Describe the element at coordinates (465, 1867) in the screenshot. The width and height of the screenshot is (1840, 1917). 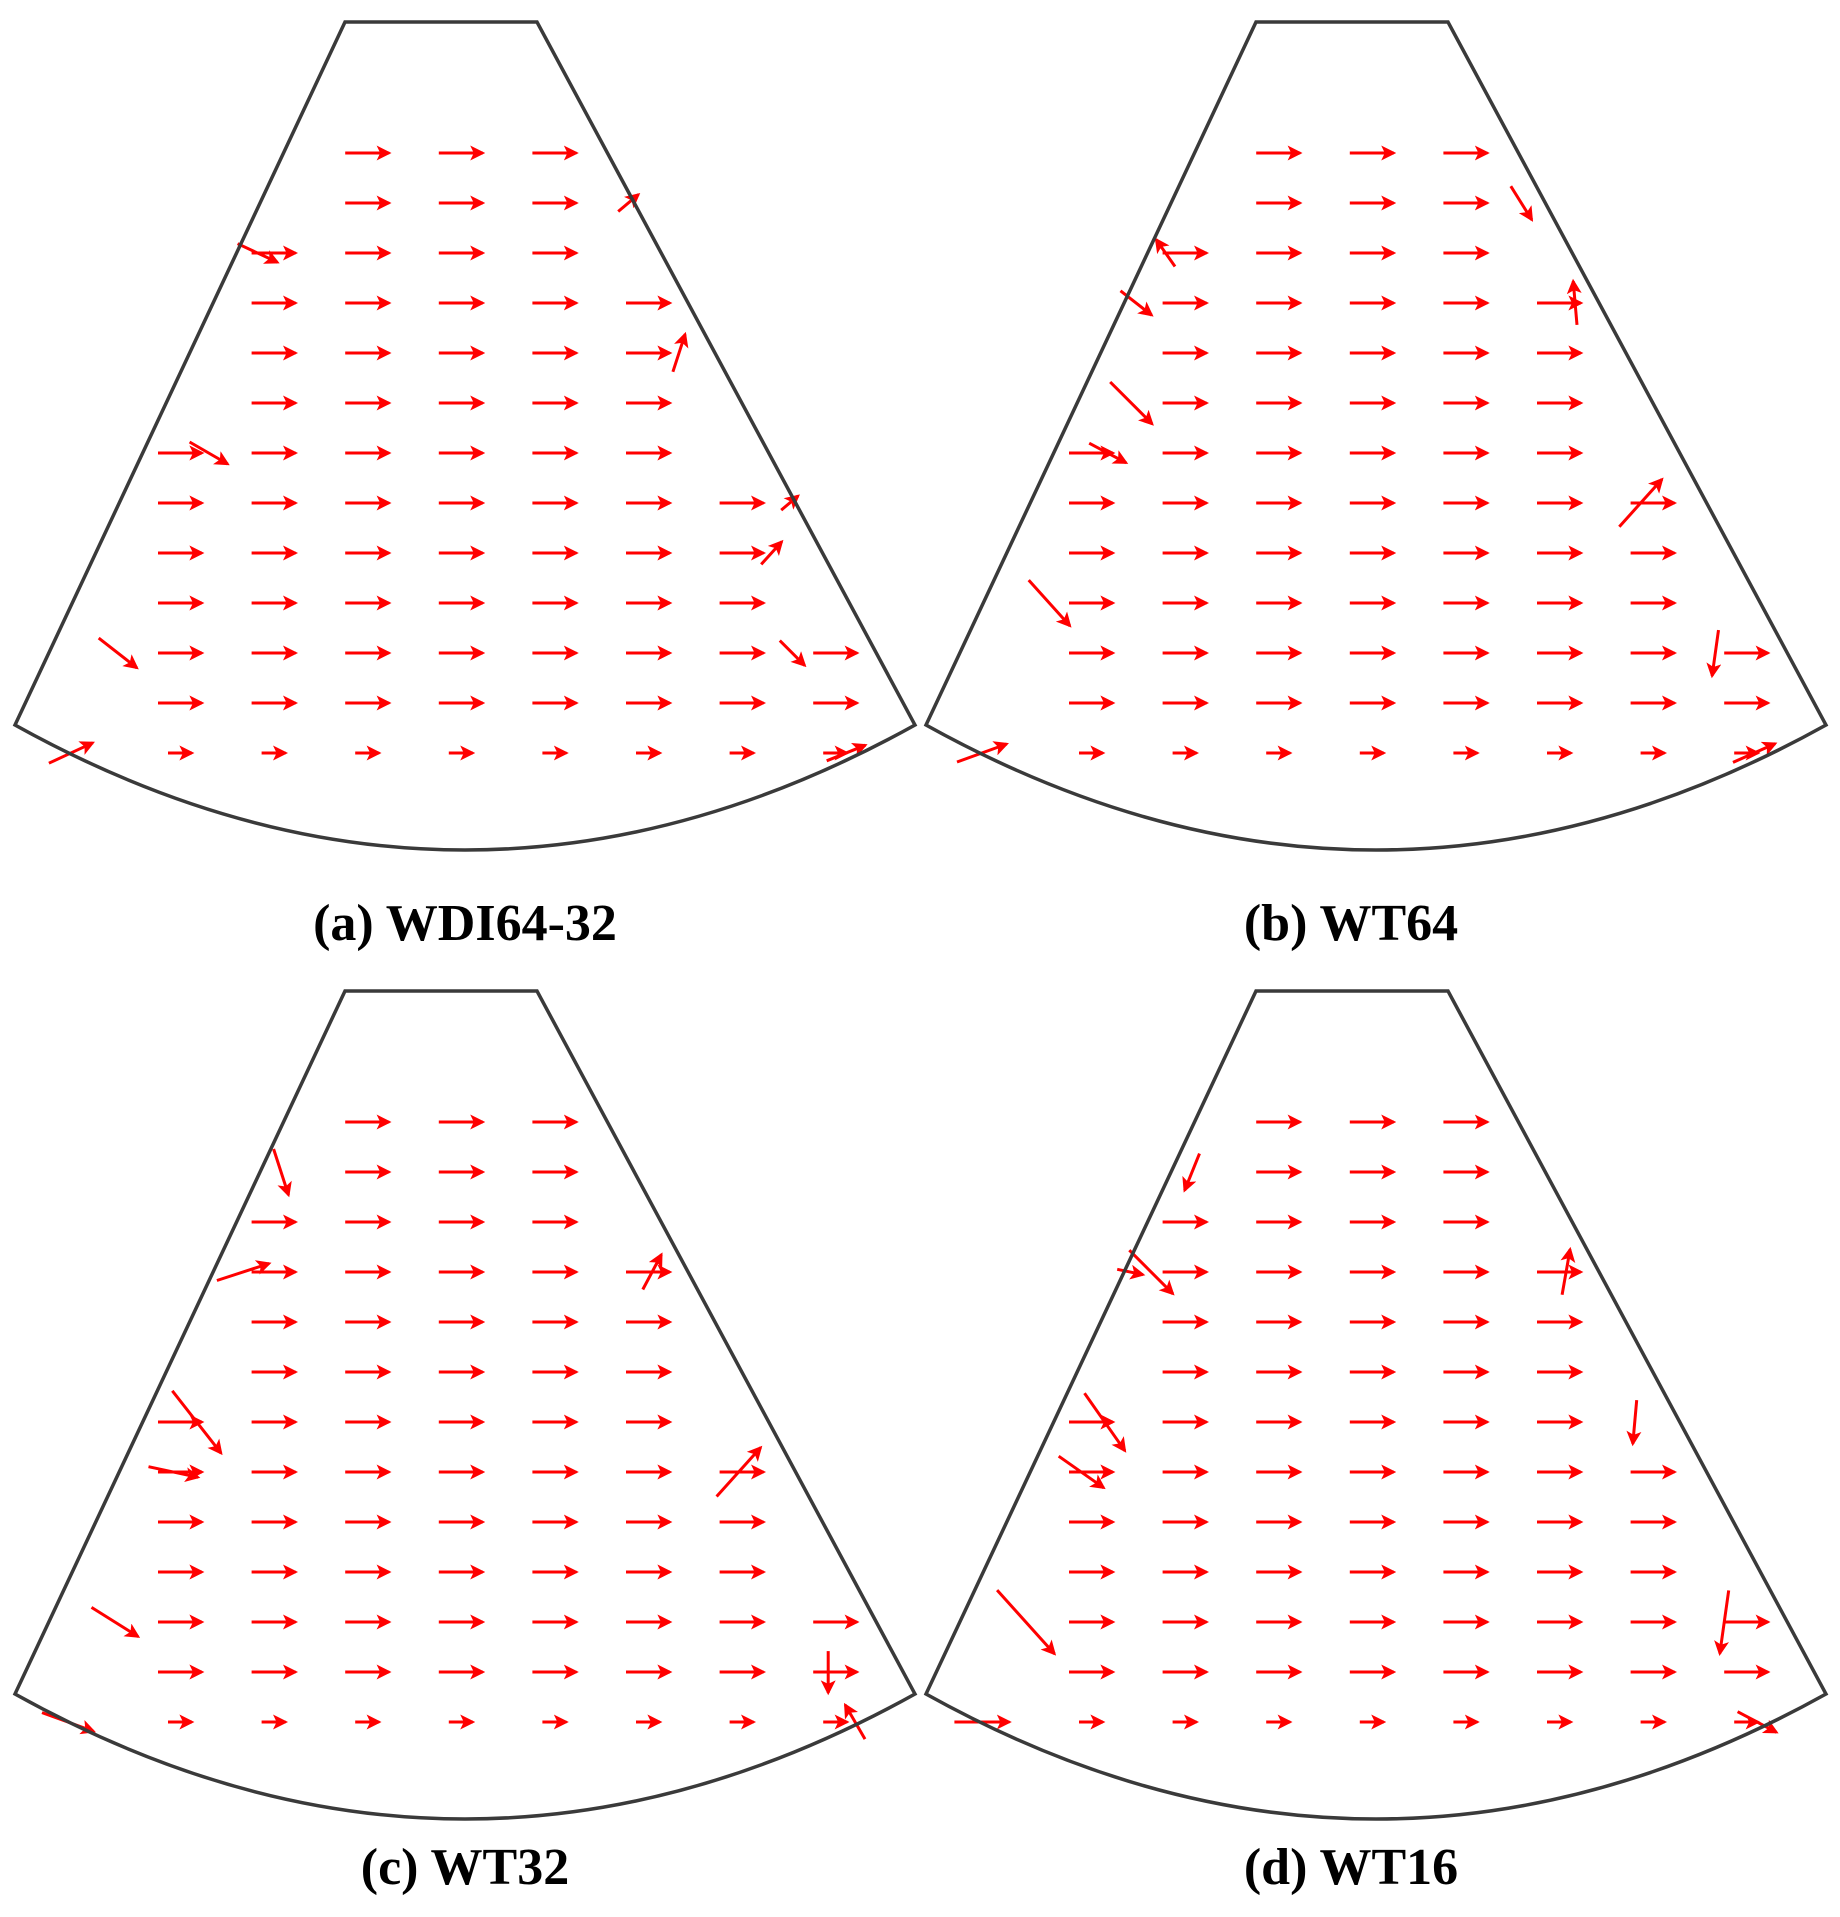
I see `panel-caption: (c) WT32` at that location.